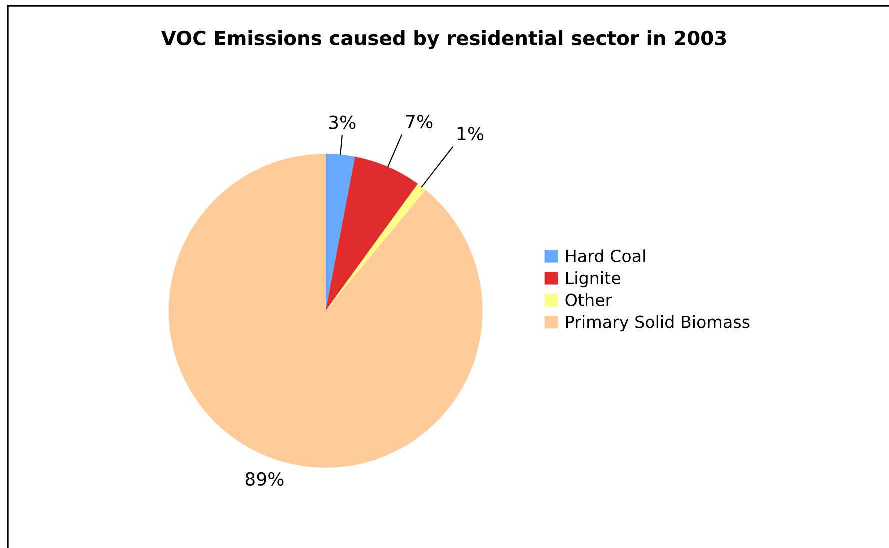 Image resolution: width=889 pixels, height=548 pixels. What do you see at coordinates (265, 479) in the screenshot?
I see `data-label: 89%` at bounding box center [265, 479].